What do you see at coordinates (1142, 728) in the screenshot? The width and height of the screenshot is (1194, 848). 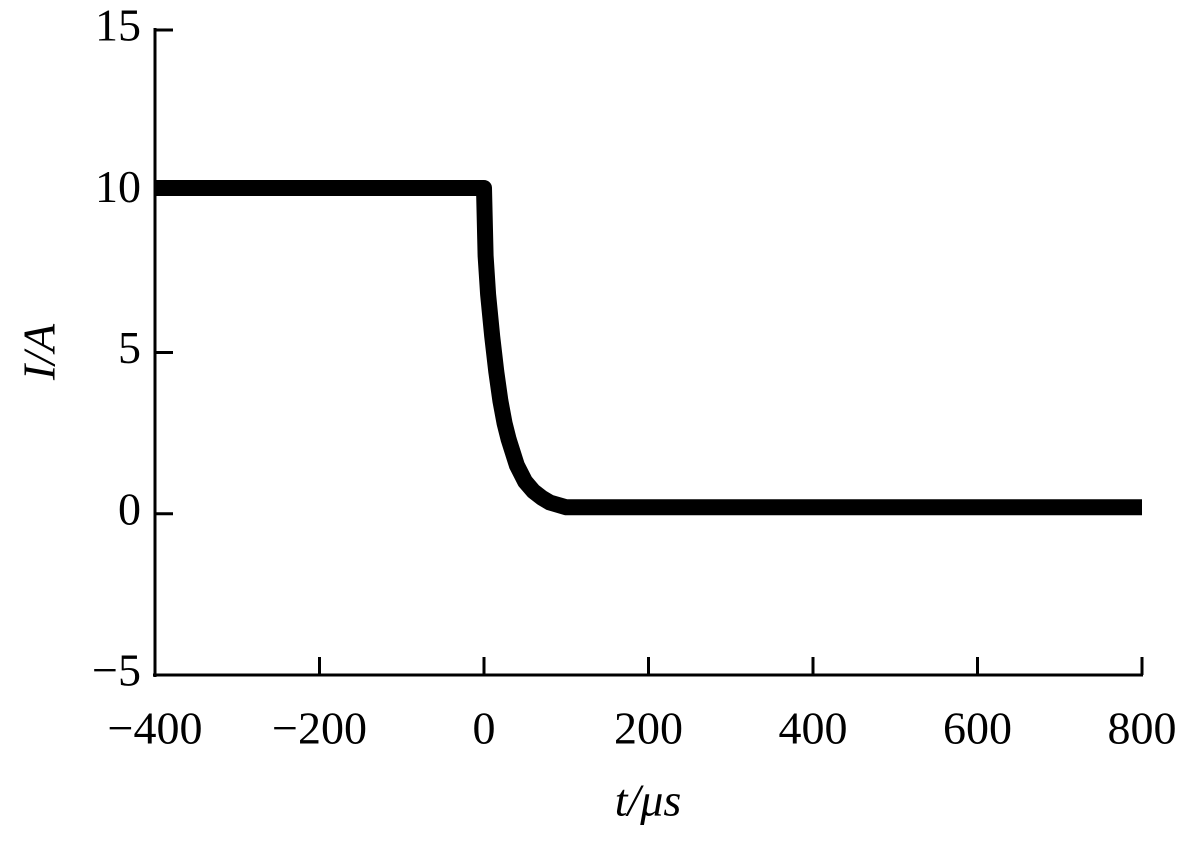 I see `x-tick-label: 800` at bounding box center [1142, 728].